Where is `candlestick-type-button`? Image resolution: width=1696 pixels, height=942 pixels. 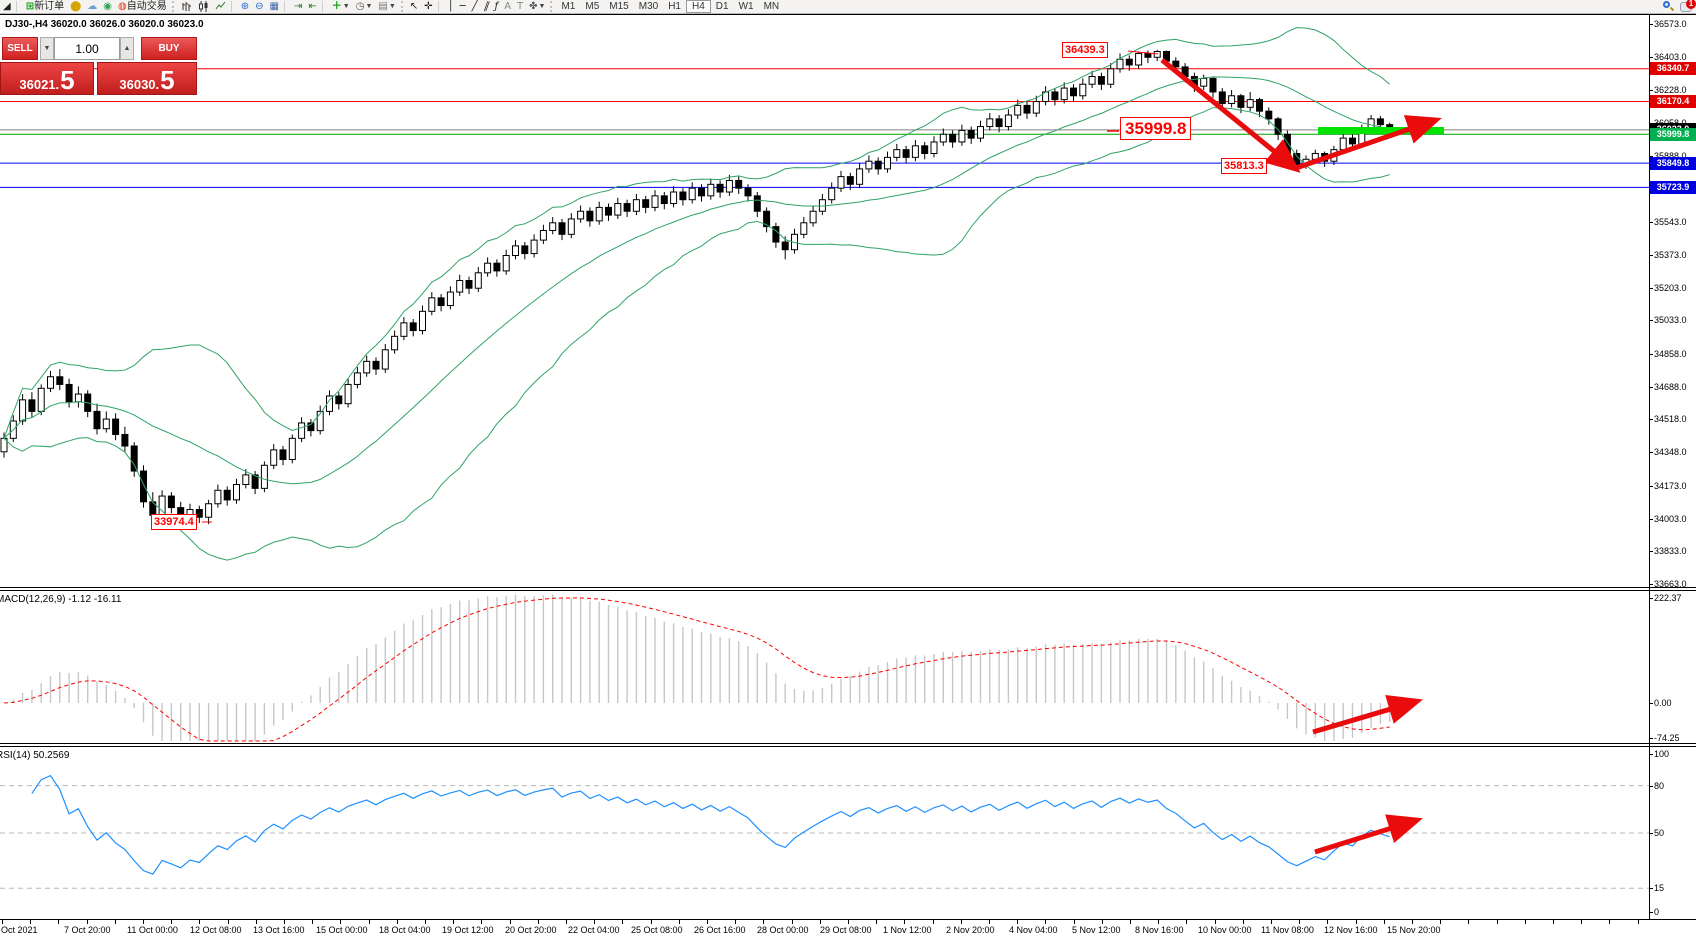 candlestick-type-button is located at coordinates (203, 6).